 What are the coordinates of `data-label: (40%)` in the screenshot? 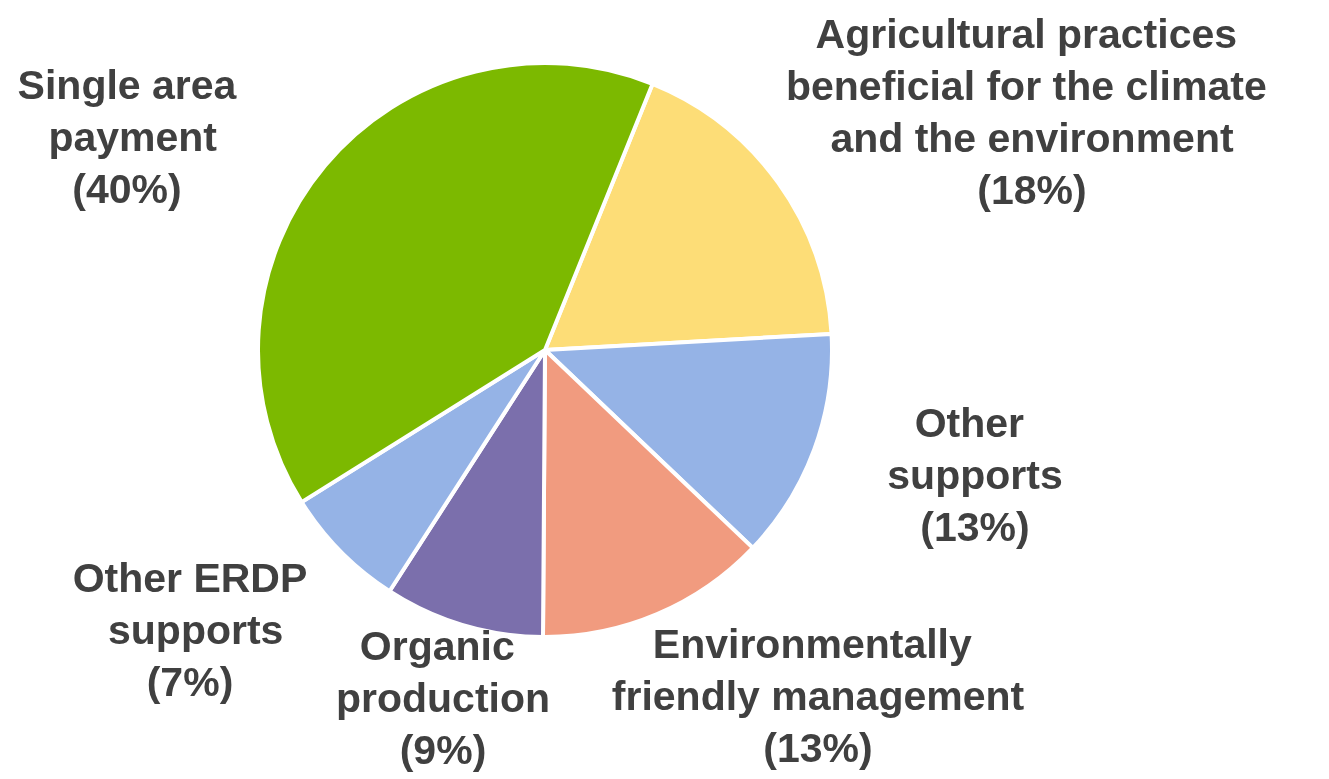 It's located at (127, 189).